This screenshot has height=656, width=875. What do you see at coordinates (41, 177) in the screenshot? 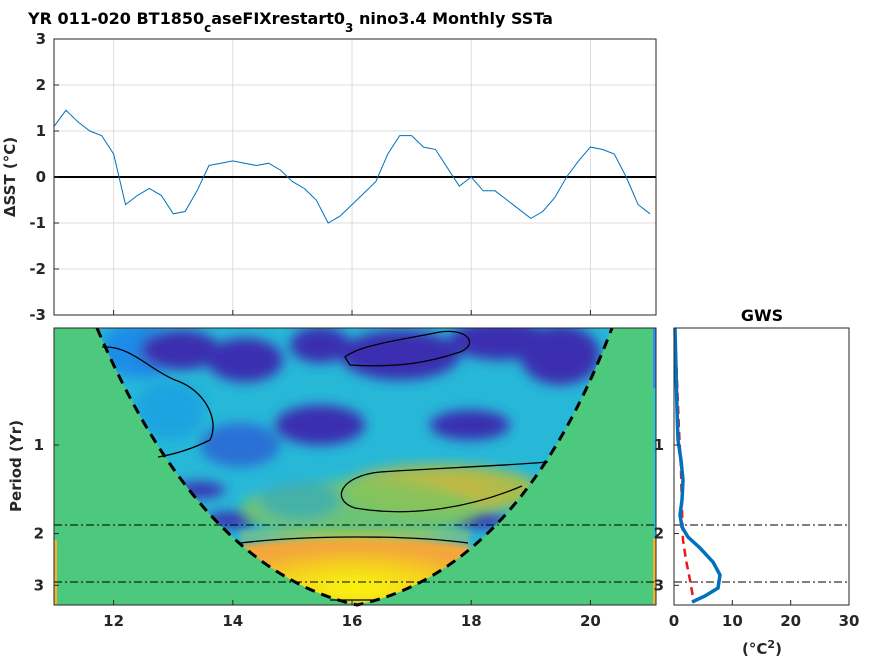
I see `top-ytick-label: 0` at bounding box center [41, 177].